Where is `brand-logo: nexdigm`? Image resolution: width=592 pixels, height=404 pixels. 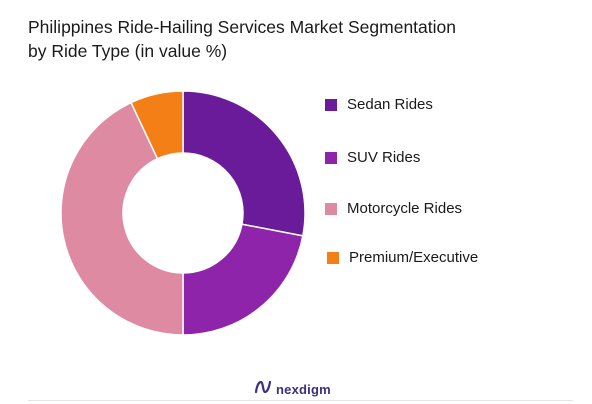 brand-logo: nexdigm is located at coordinates (292, 389).